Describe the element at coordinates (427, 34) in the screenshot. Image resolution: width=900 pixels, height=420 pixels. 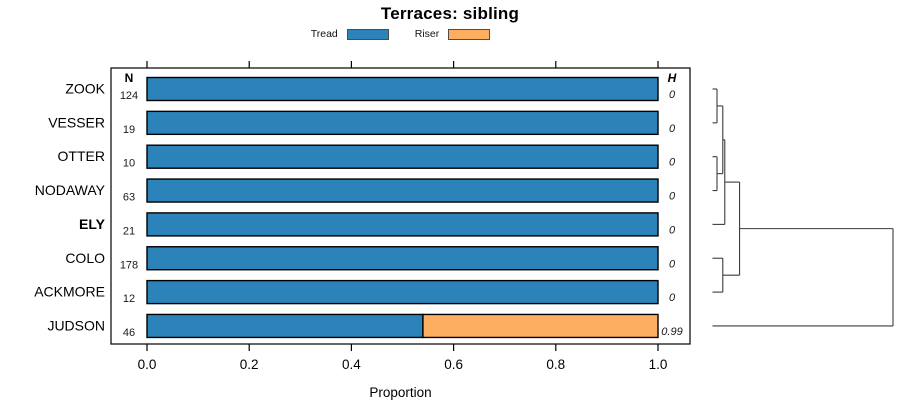
I see `legend-label: Riser` at that location.